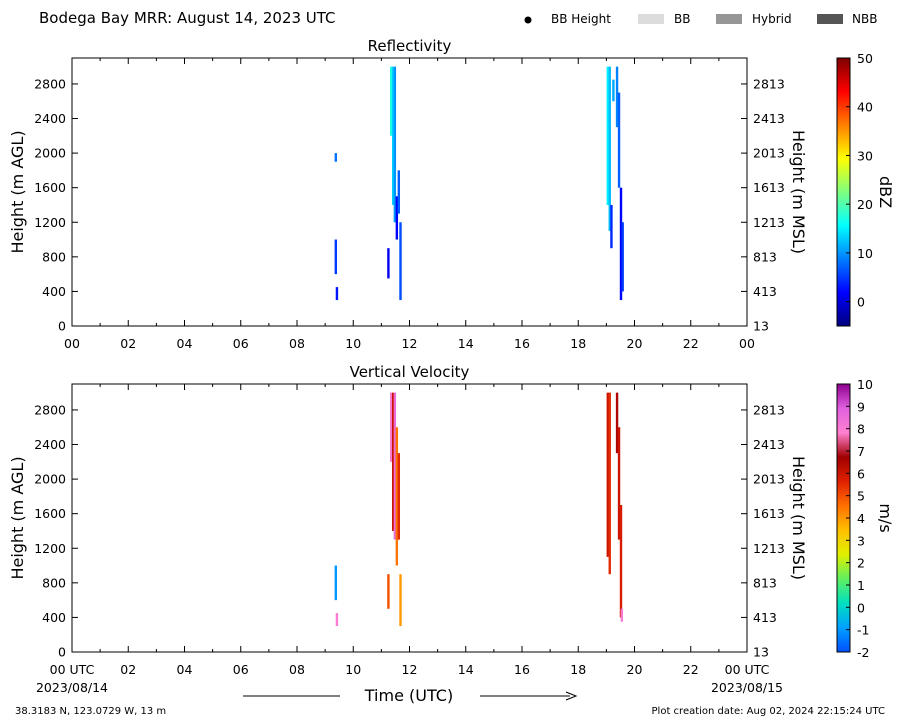 The height and width of the screenshot is (725, 900). What do you see at coordinates (864, 19) in the screenshot?
I see `legend-label-nbb: NBB` at bounding box center [864, 19].